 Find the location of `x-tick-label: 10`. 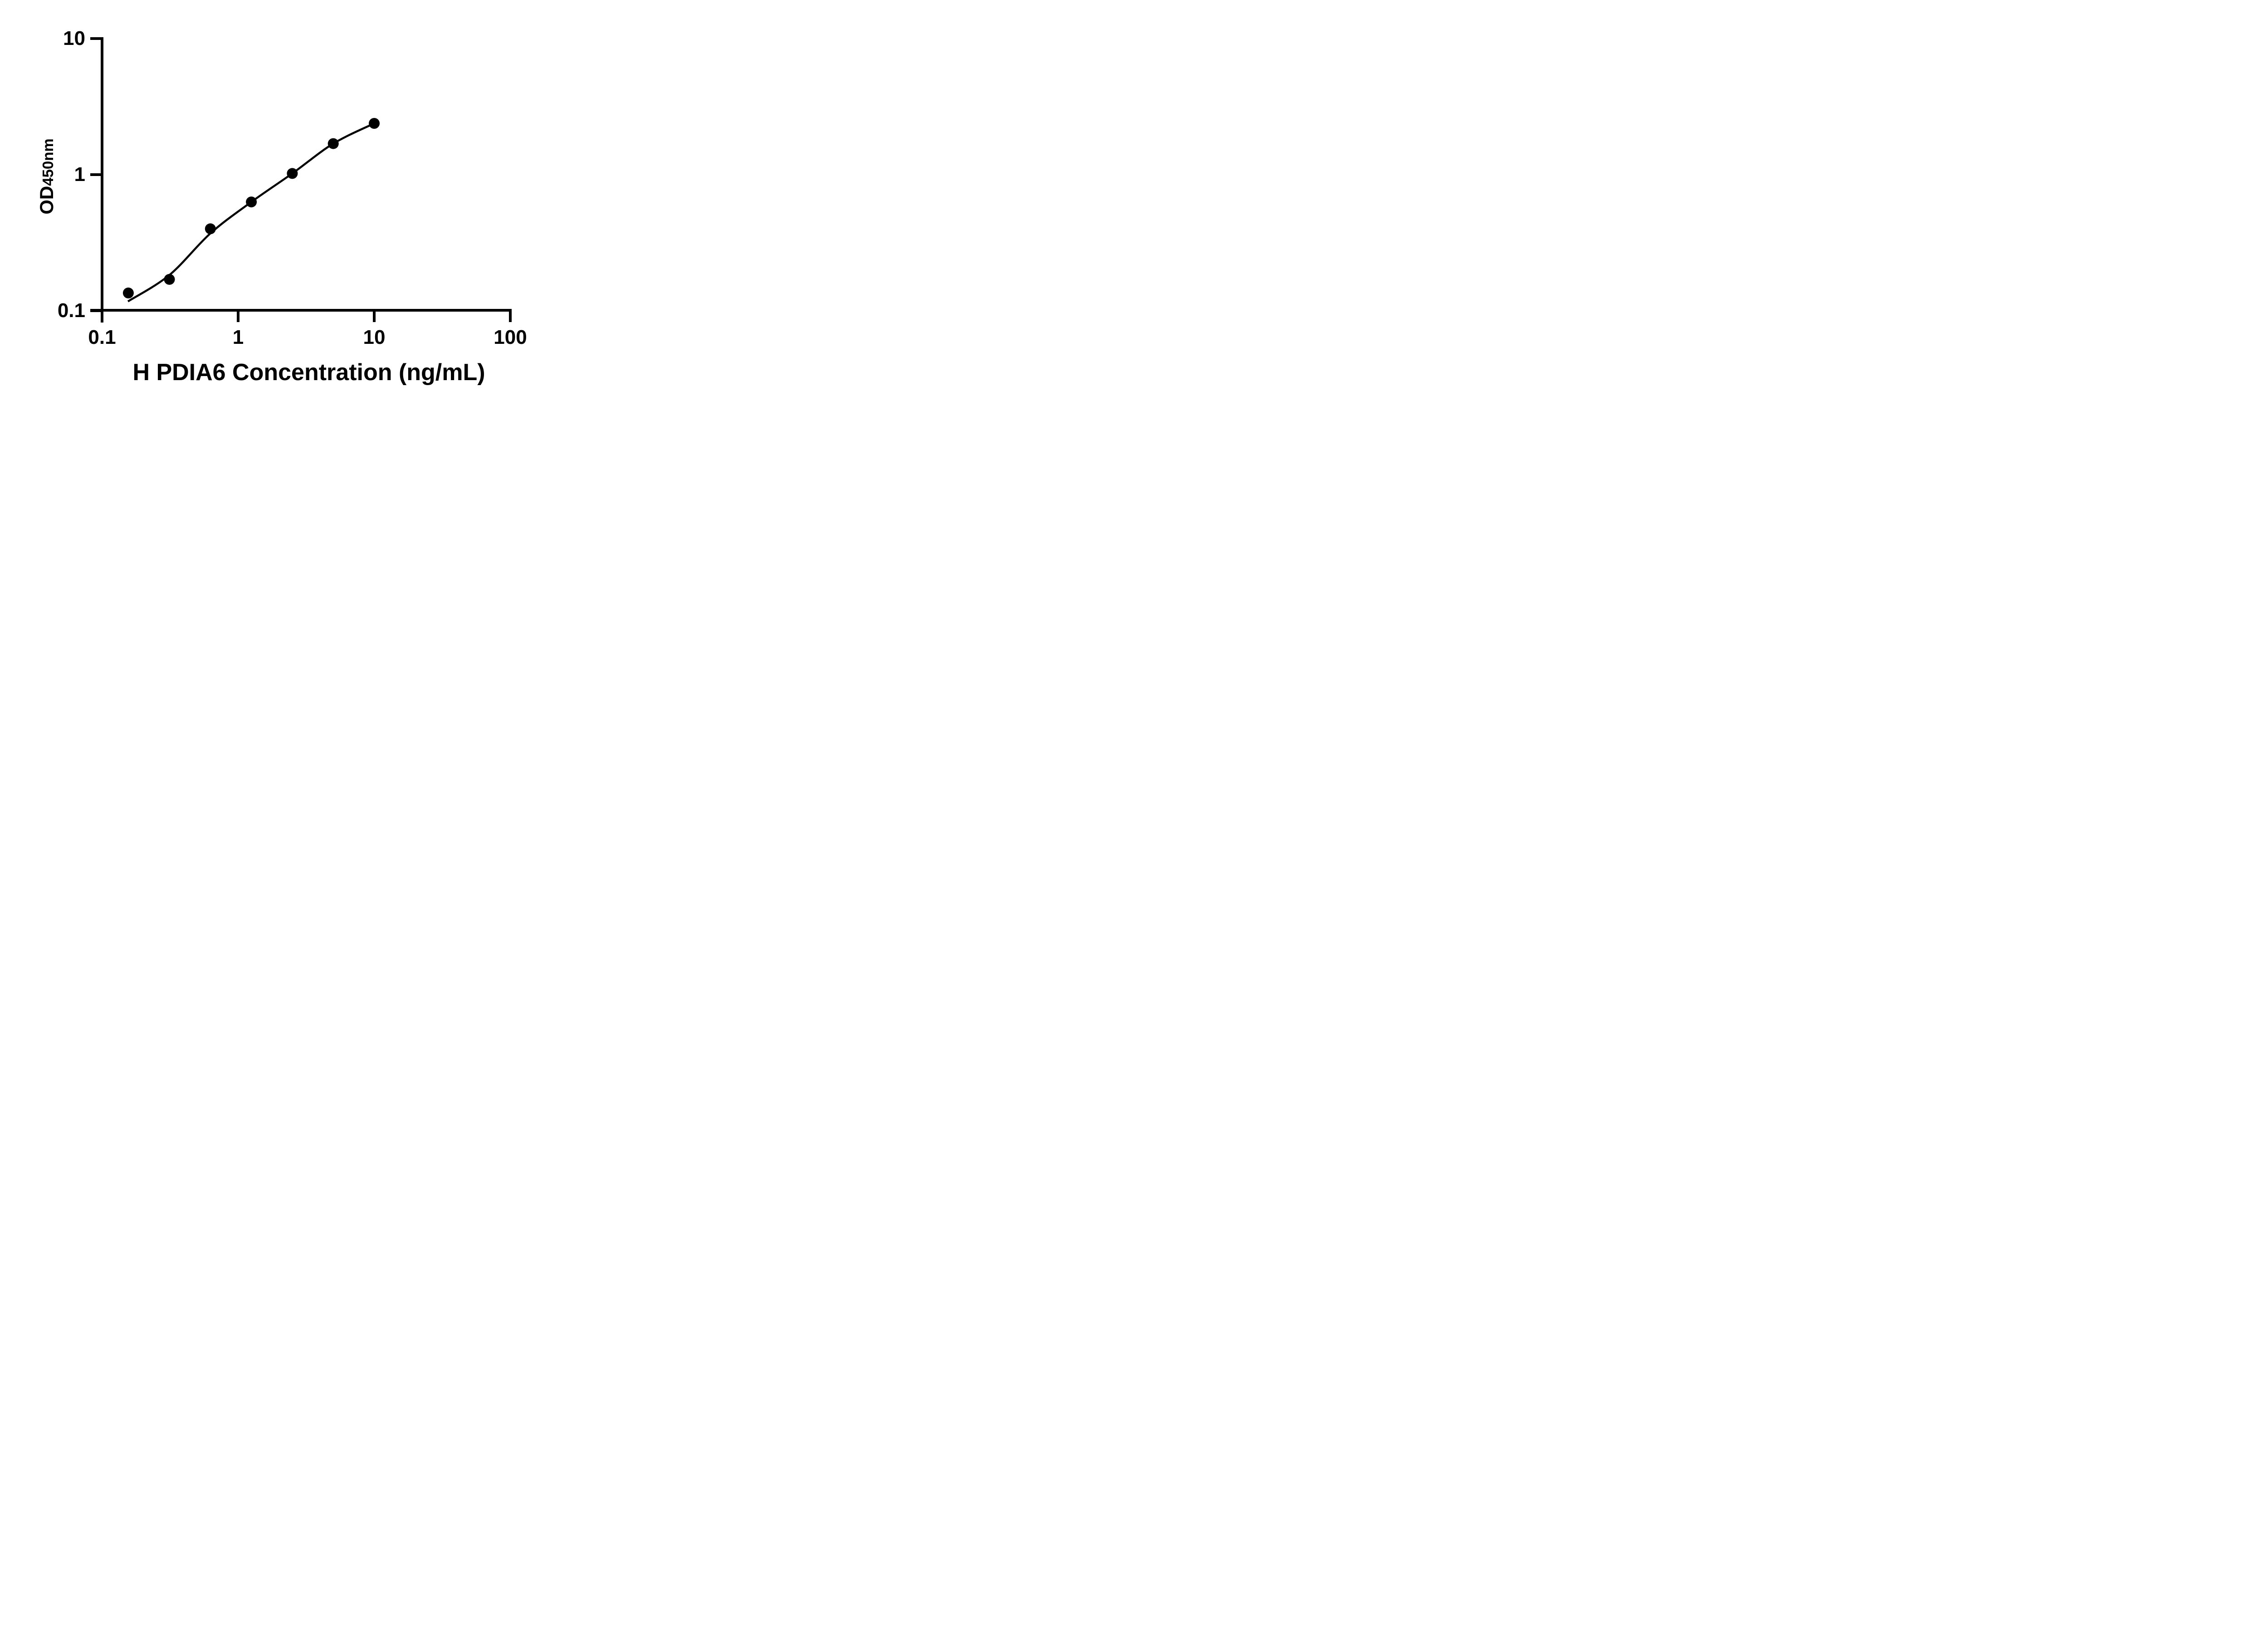

x-tick-label: 10 is located at coordinates (374, 337).